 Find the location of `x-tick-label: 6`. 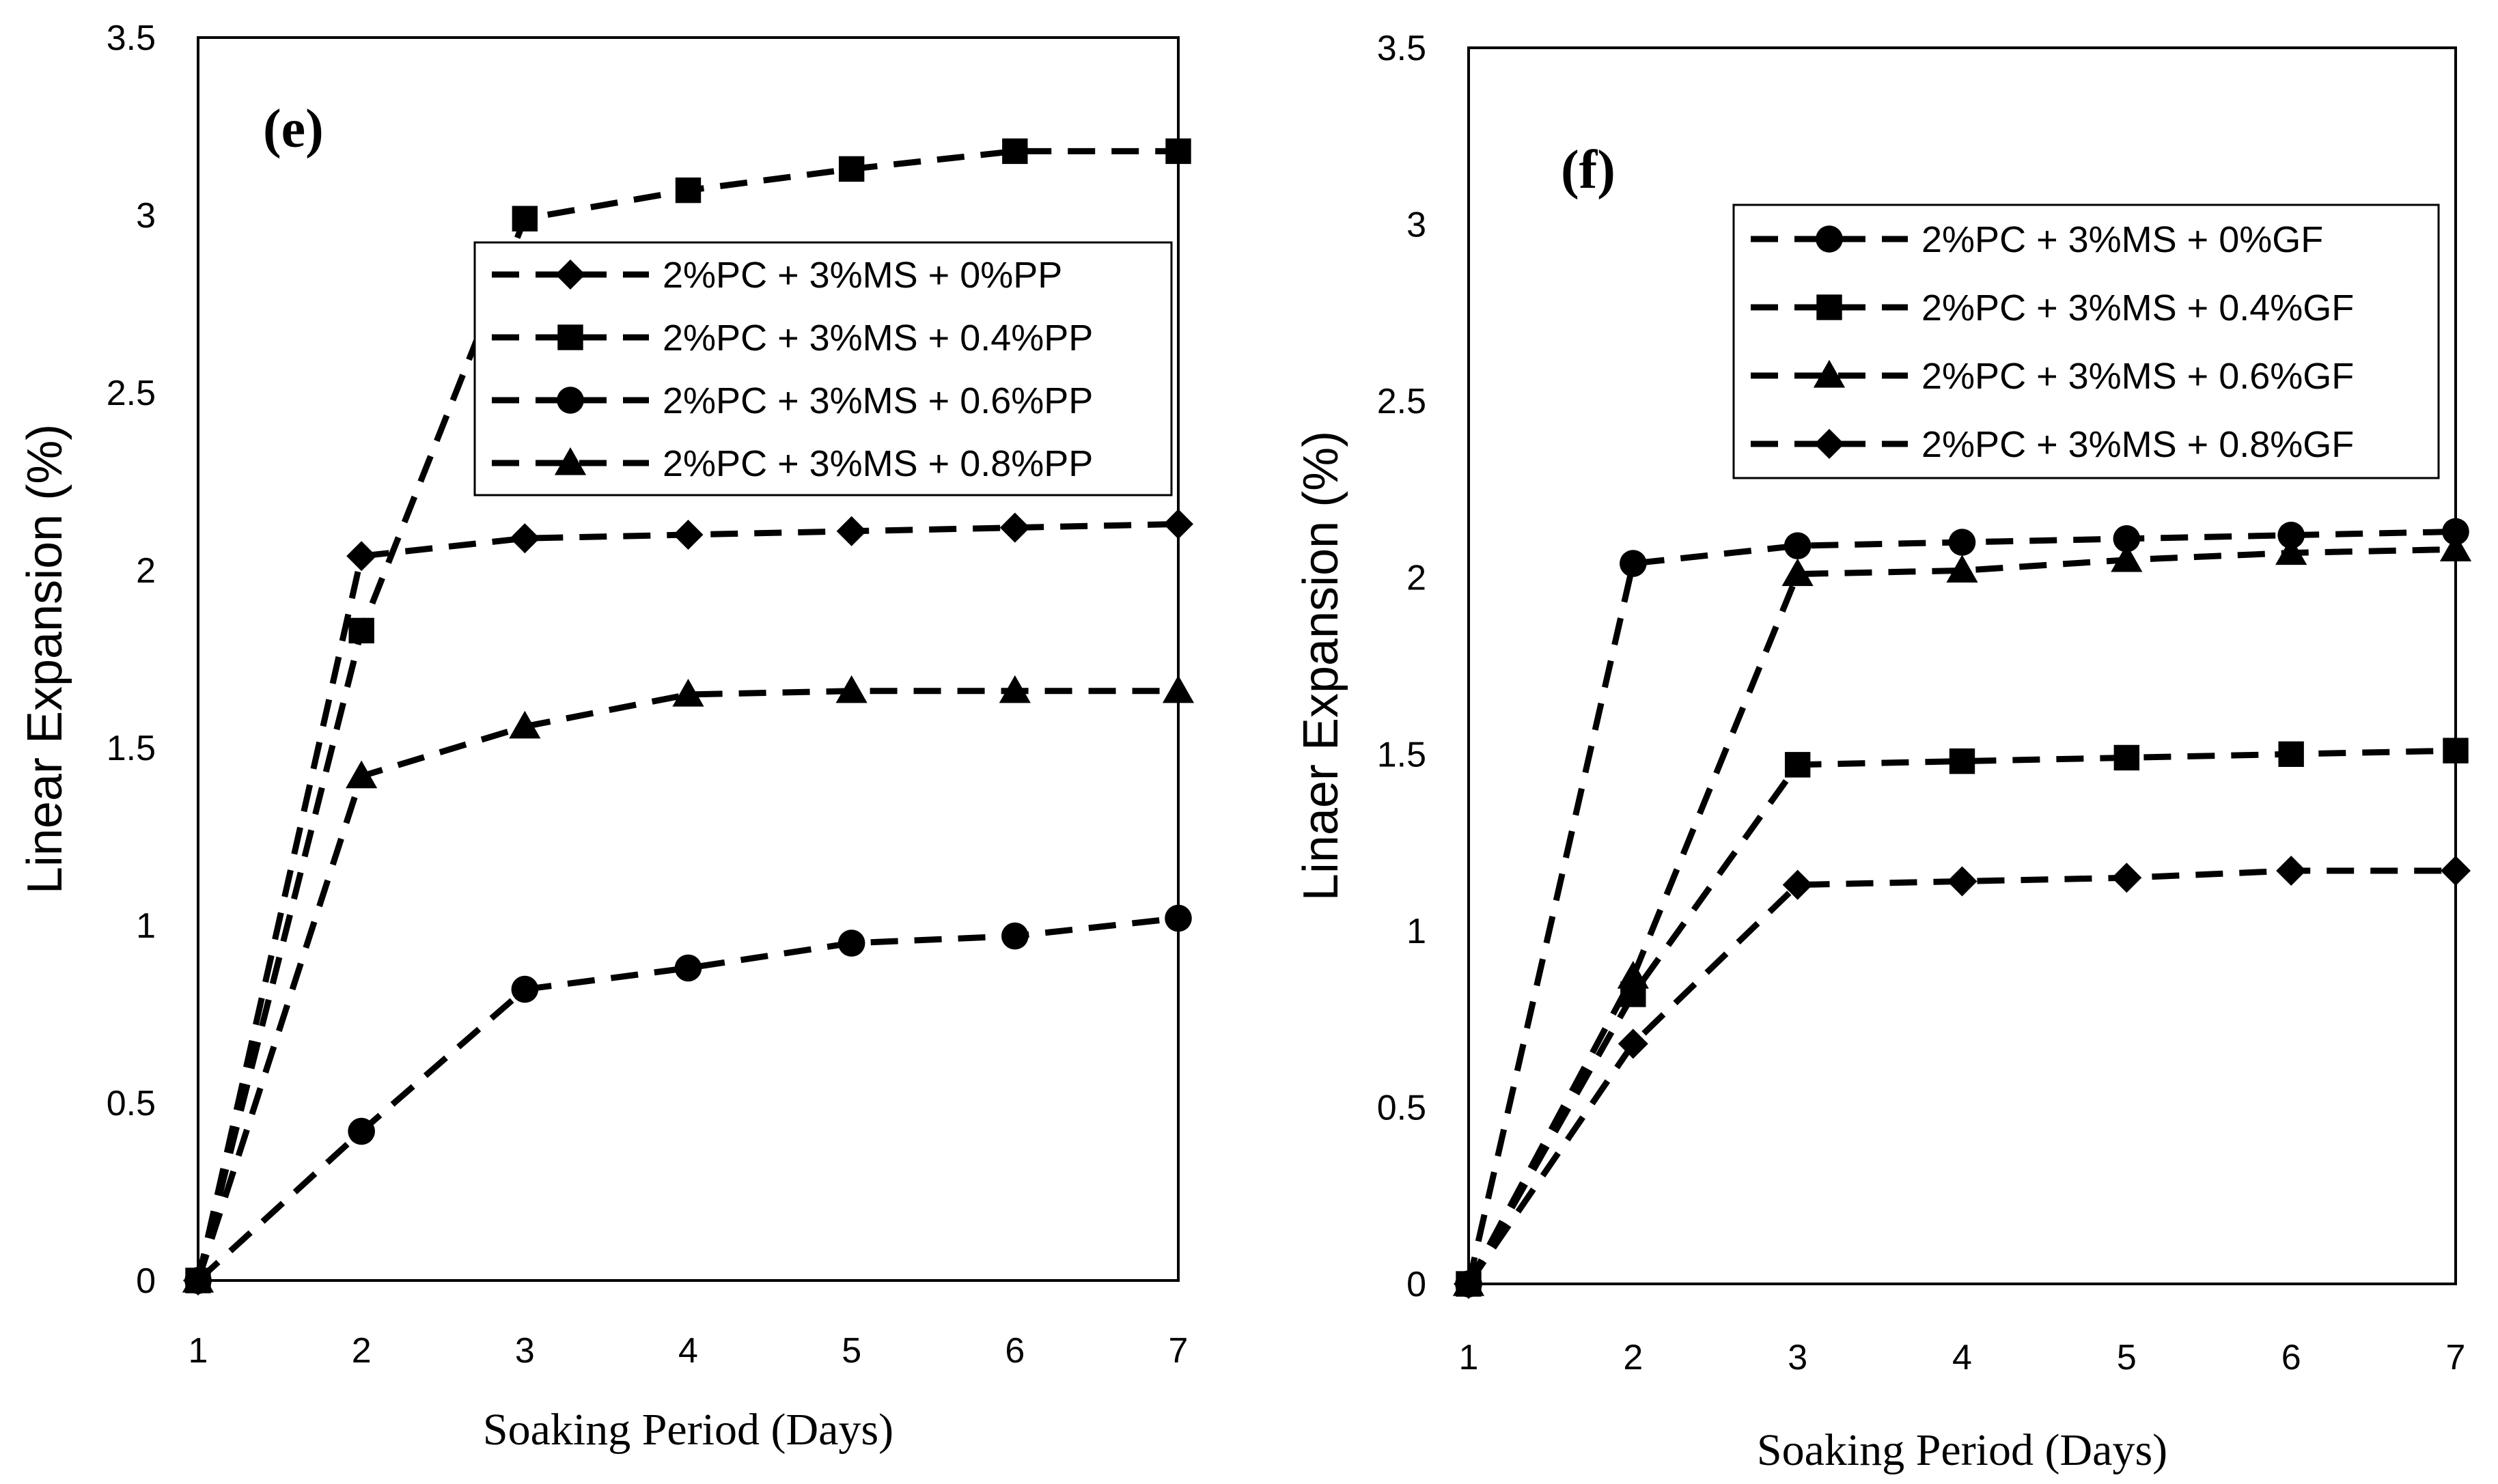

x-tick-label: 6 is located at coordinates (1015, 1351).